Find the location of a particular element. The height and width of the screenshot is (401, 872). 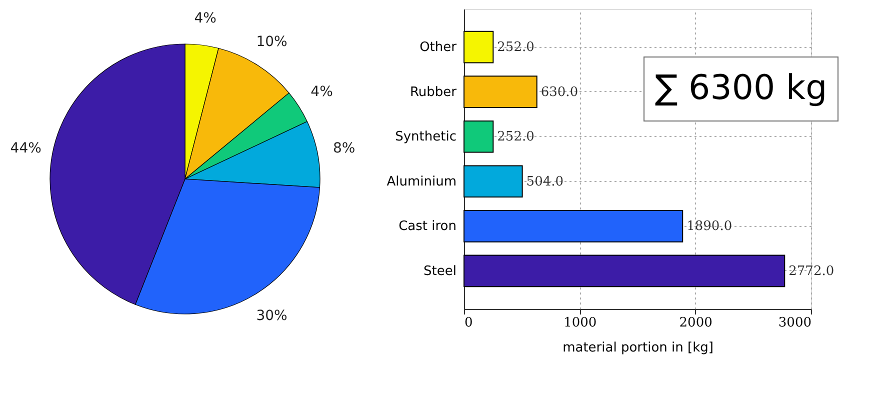

x-tick-label: 1000 is located at coordinates (580, 323).